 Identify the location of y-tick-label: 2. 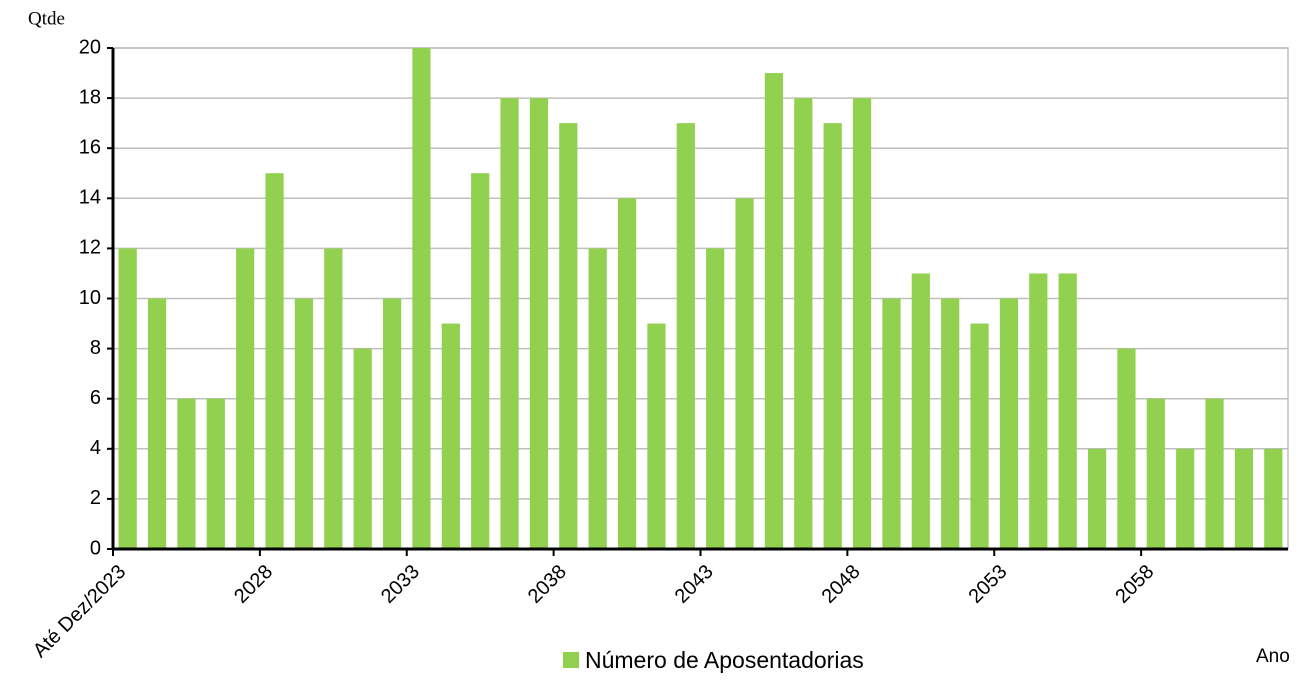
(95, 498).